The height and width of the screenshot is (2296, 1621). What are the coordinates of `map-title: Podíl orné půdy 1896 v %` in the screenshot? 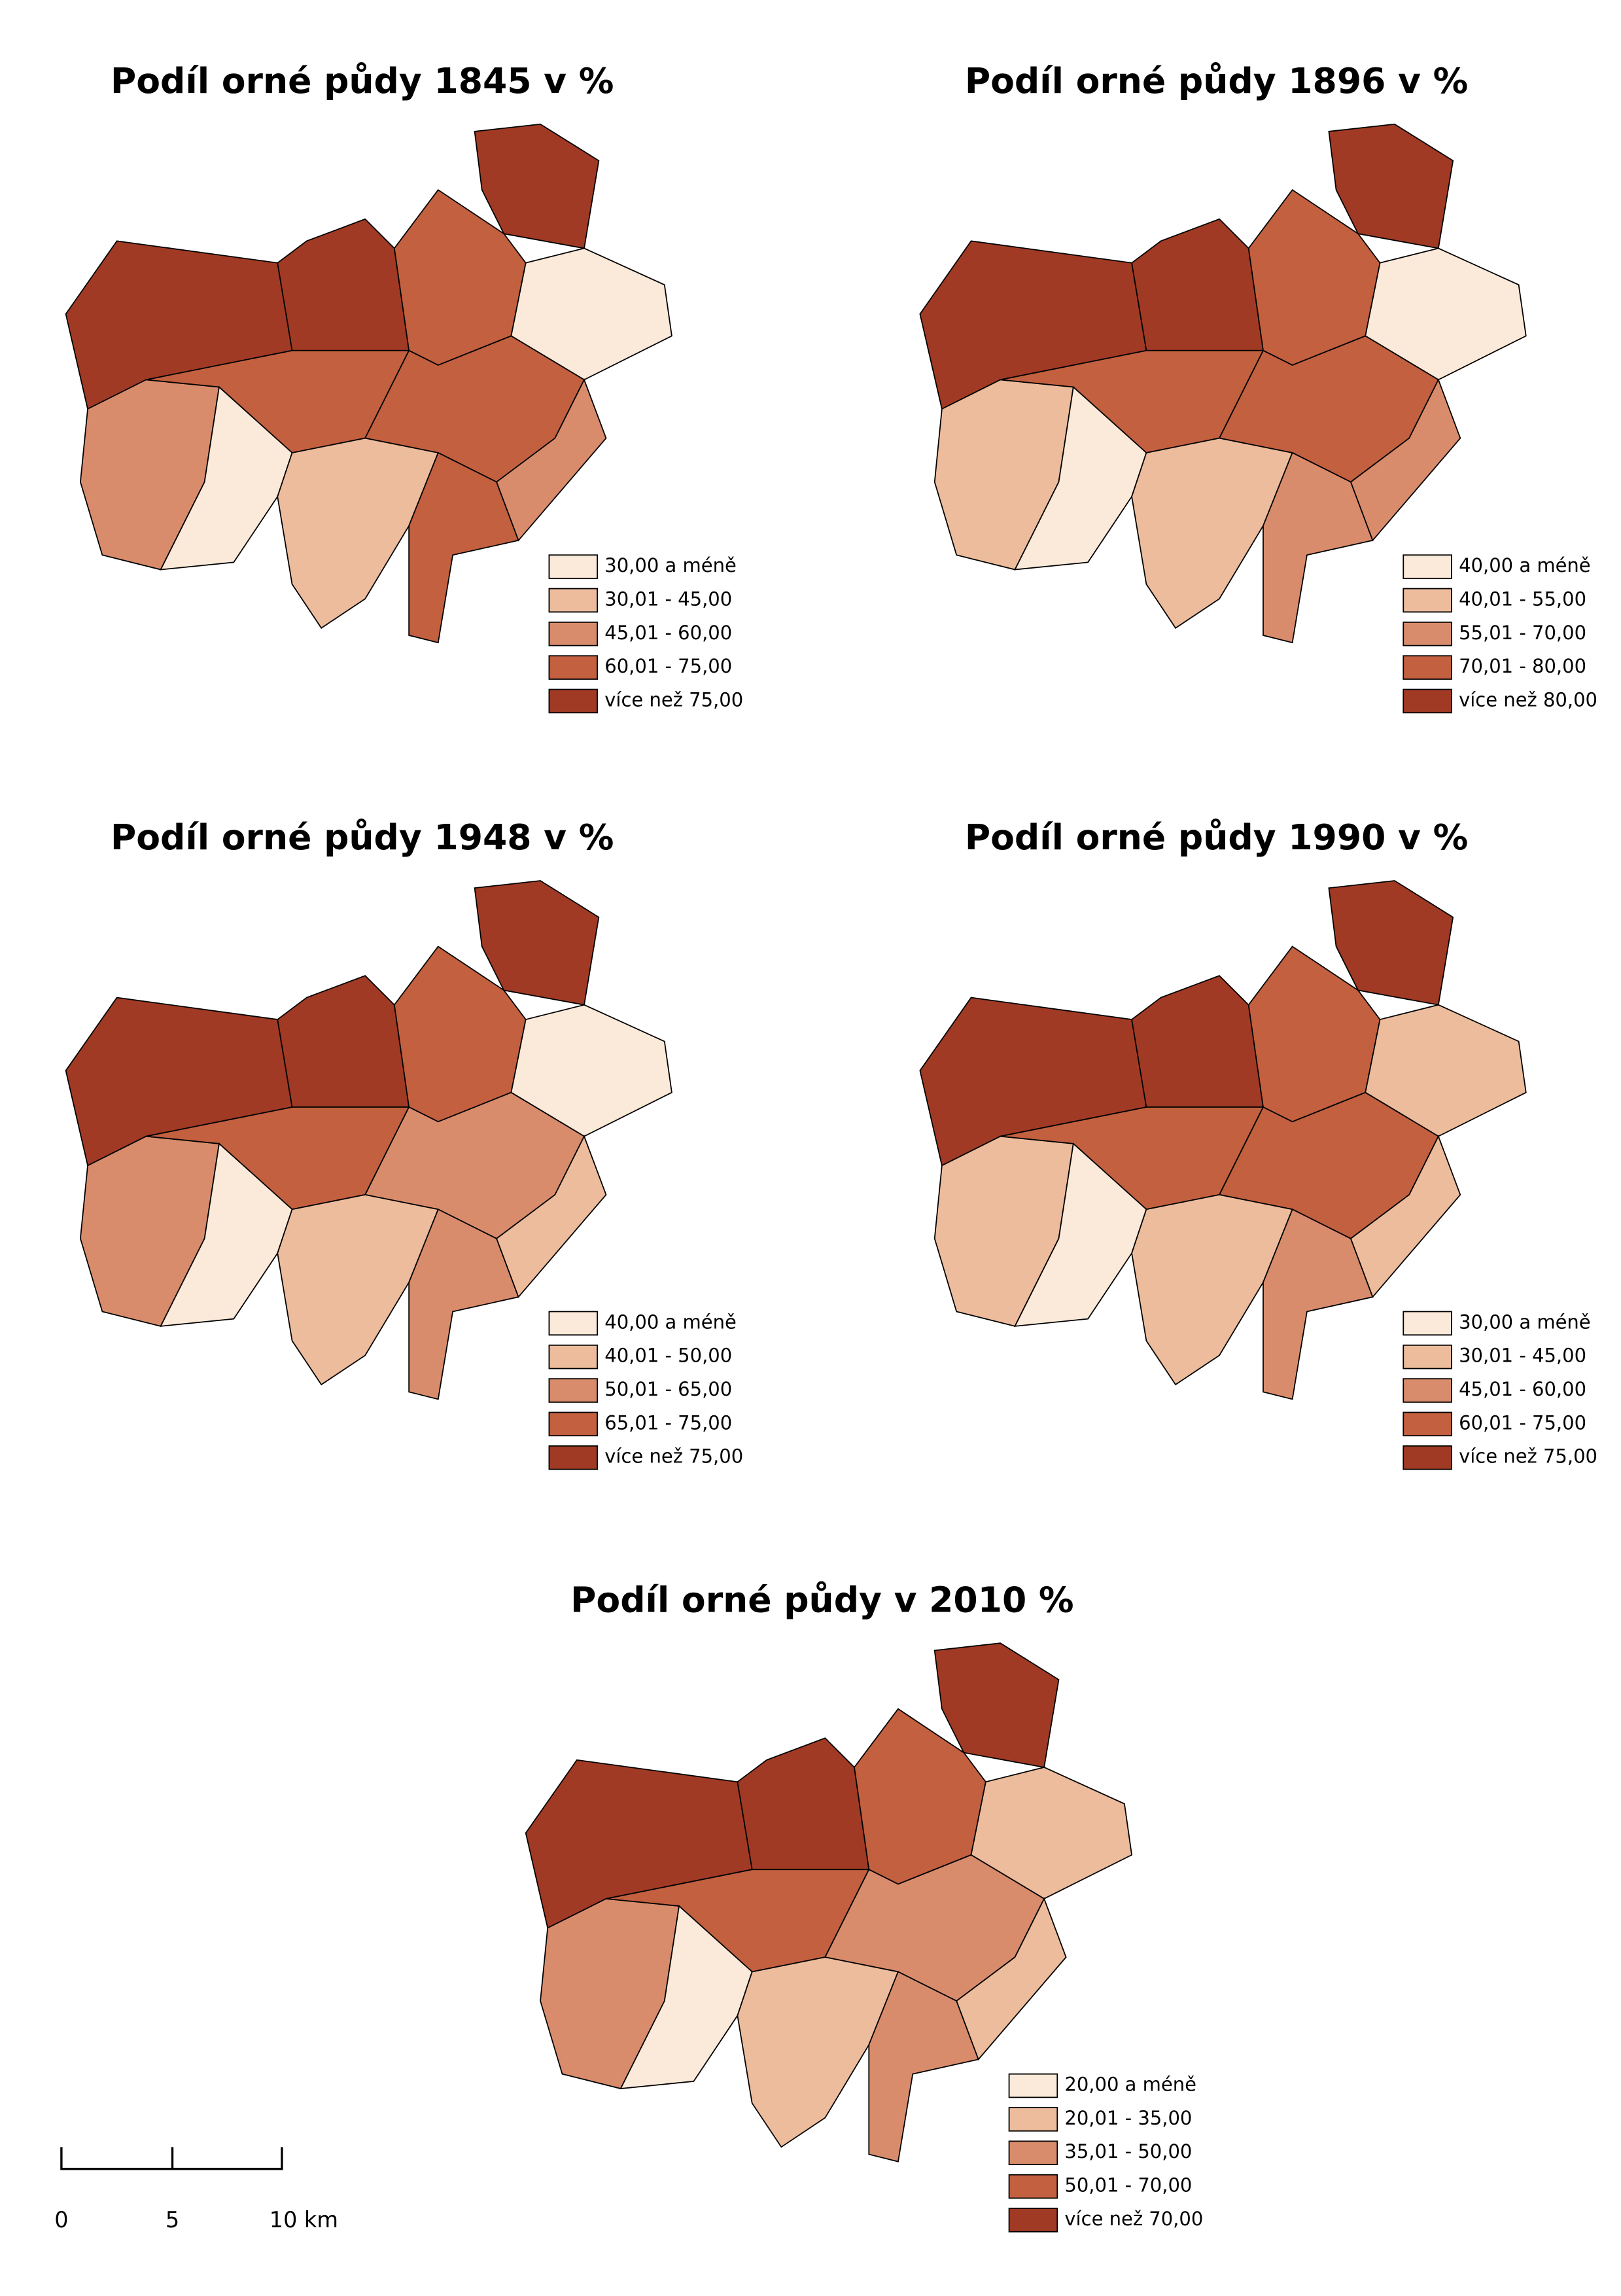 It's located at (1216, 80).